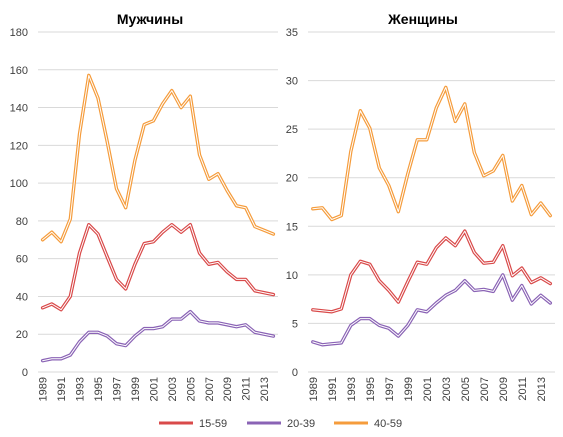 This screenshot has width=563, height=437. Describe the element at coordinates (301, 424) in the screenshot. I see `legend-label: 20-39` at that location.